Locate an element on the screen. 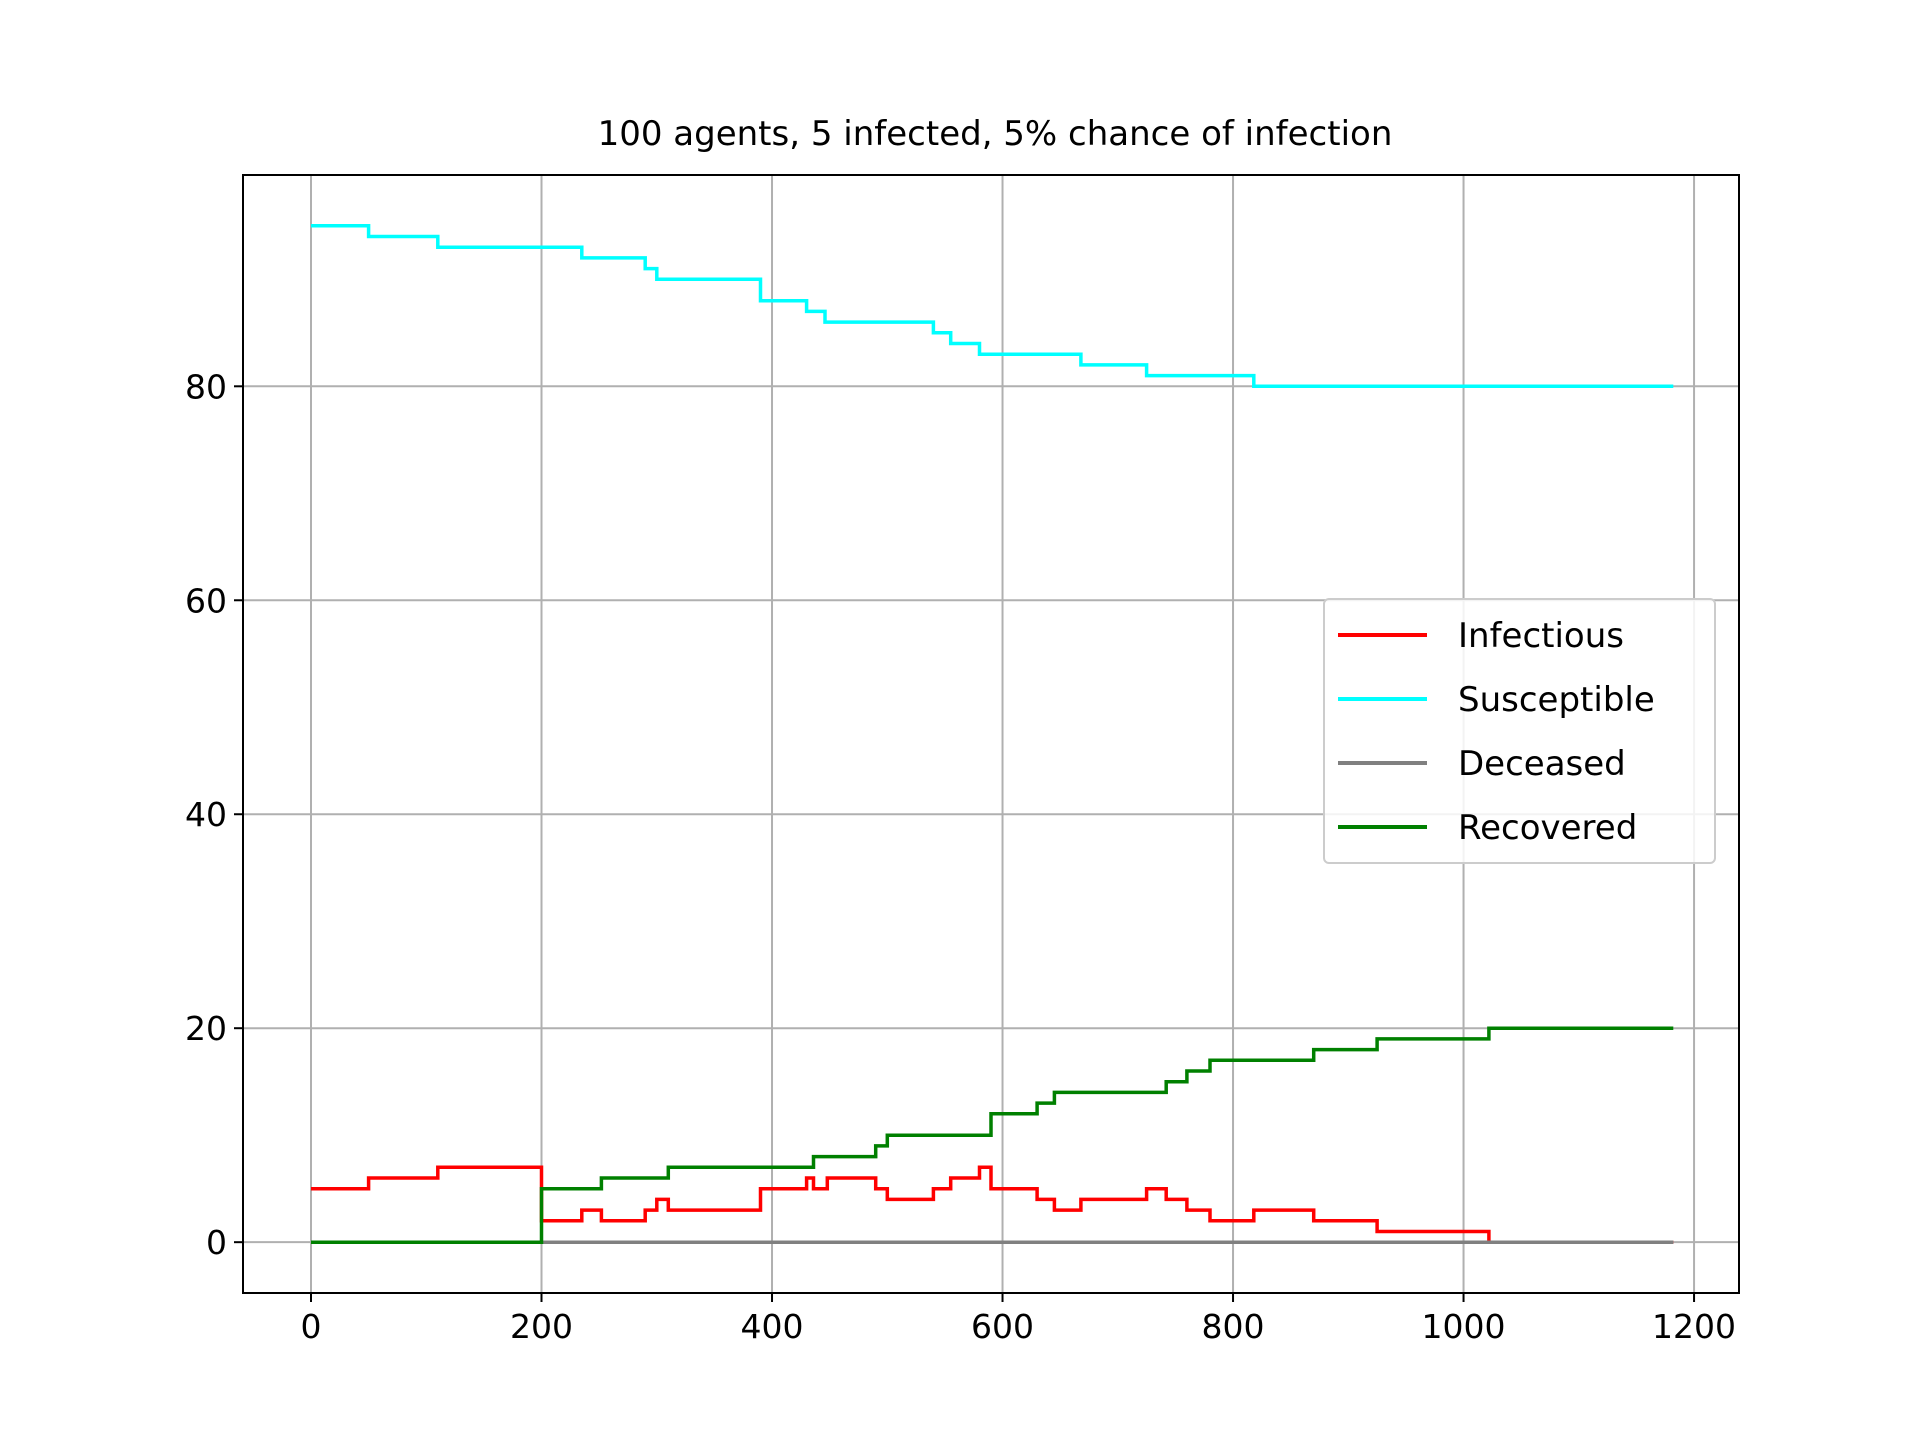 The height and width of the screenshot is (1440, 1920). legend: Infectious Susceptible Deceased Recovered is located at coordinates (1519, 731).